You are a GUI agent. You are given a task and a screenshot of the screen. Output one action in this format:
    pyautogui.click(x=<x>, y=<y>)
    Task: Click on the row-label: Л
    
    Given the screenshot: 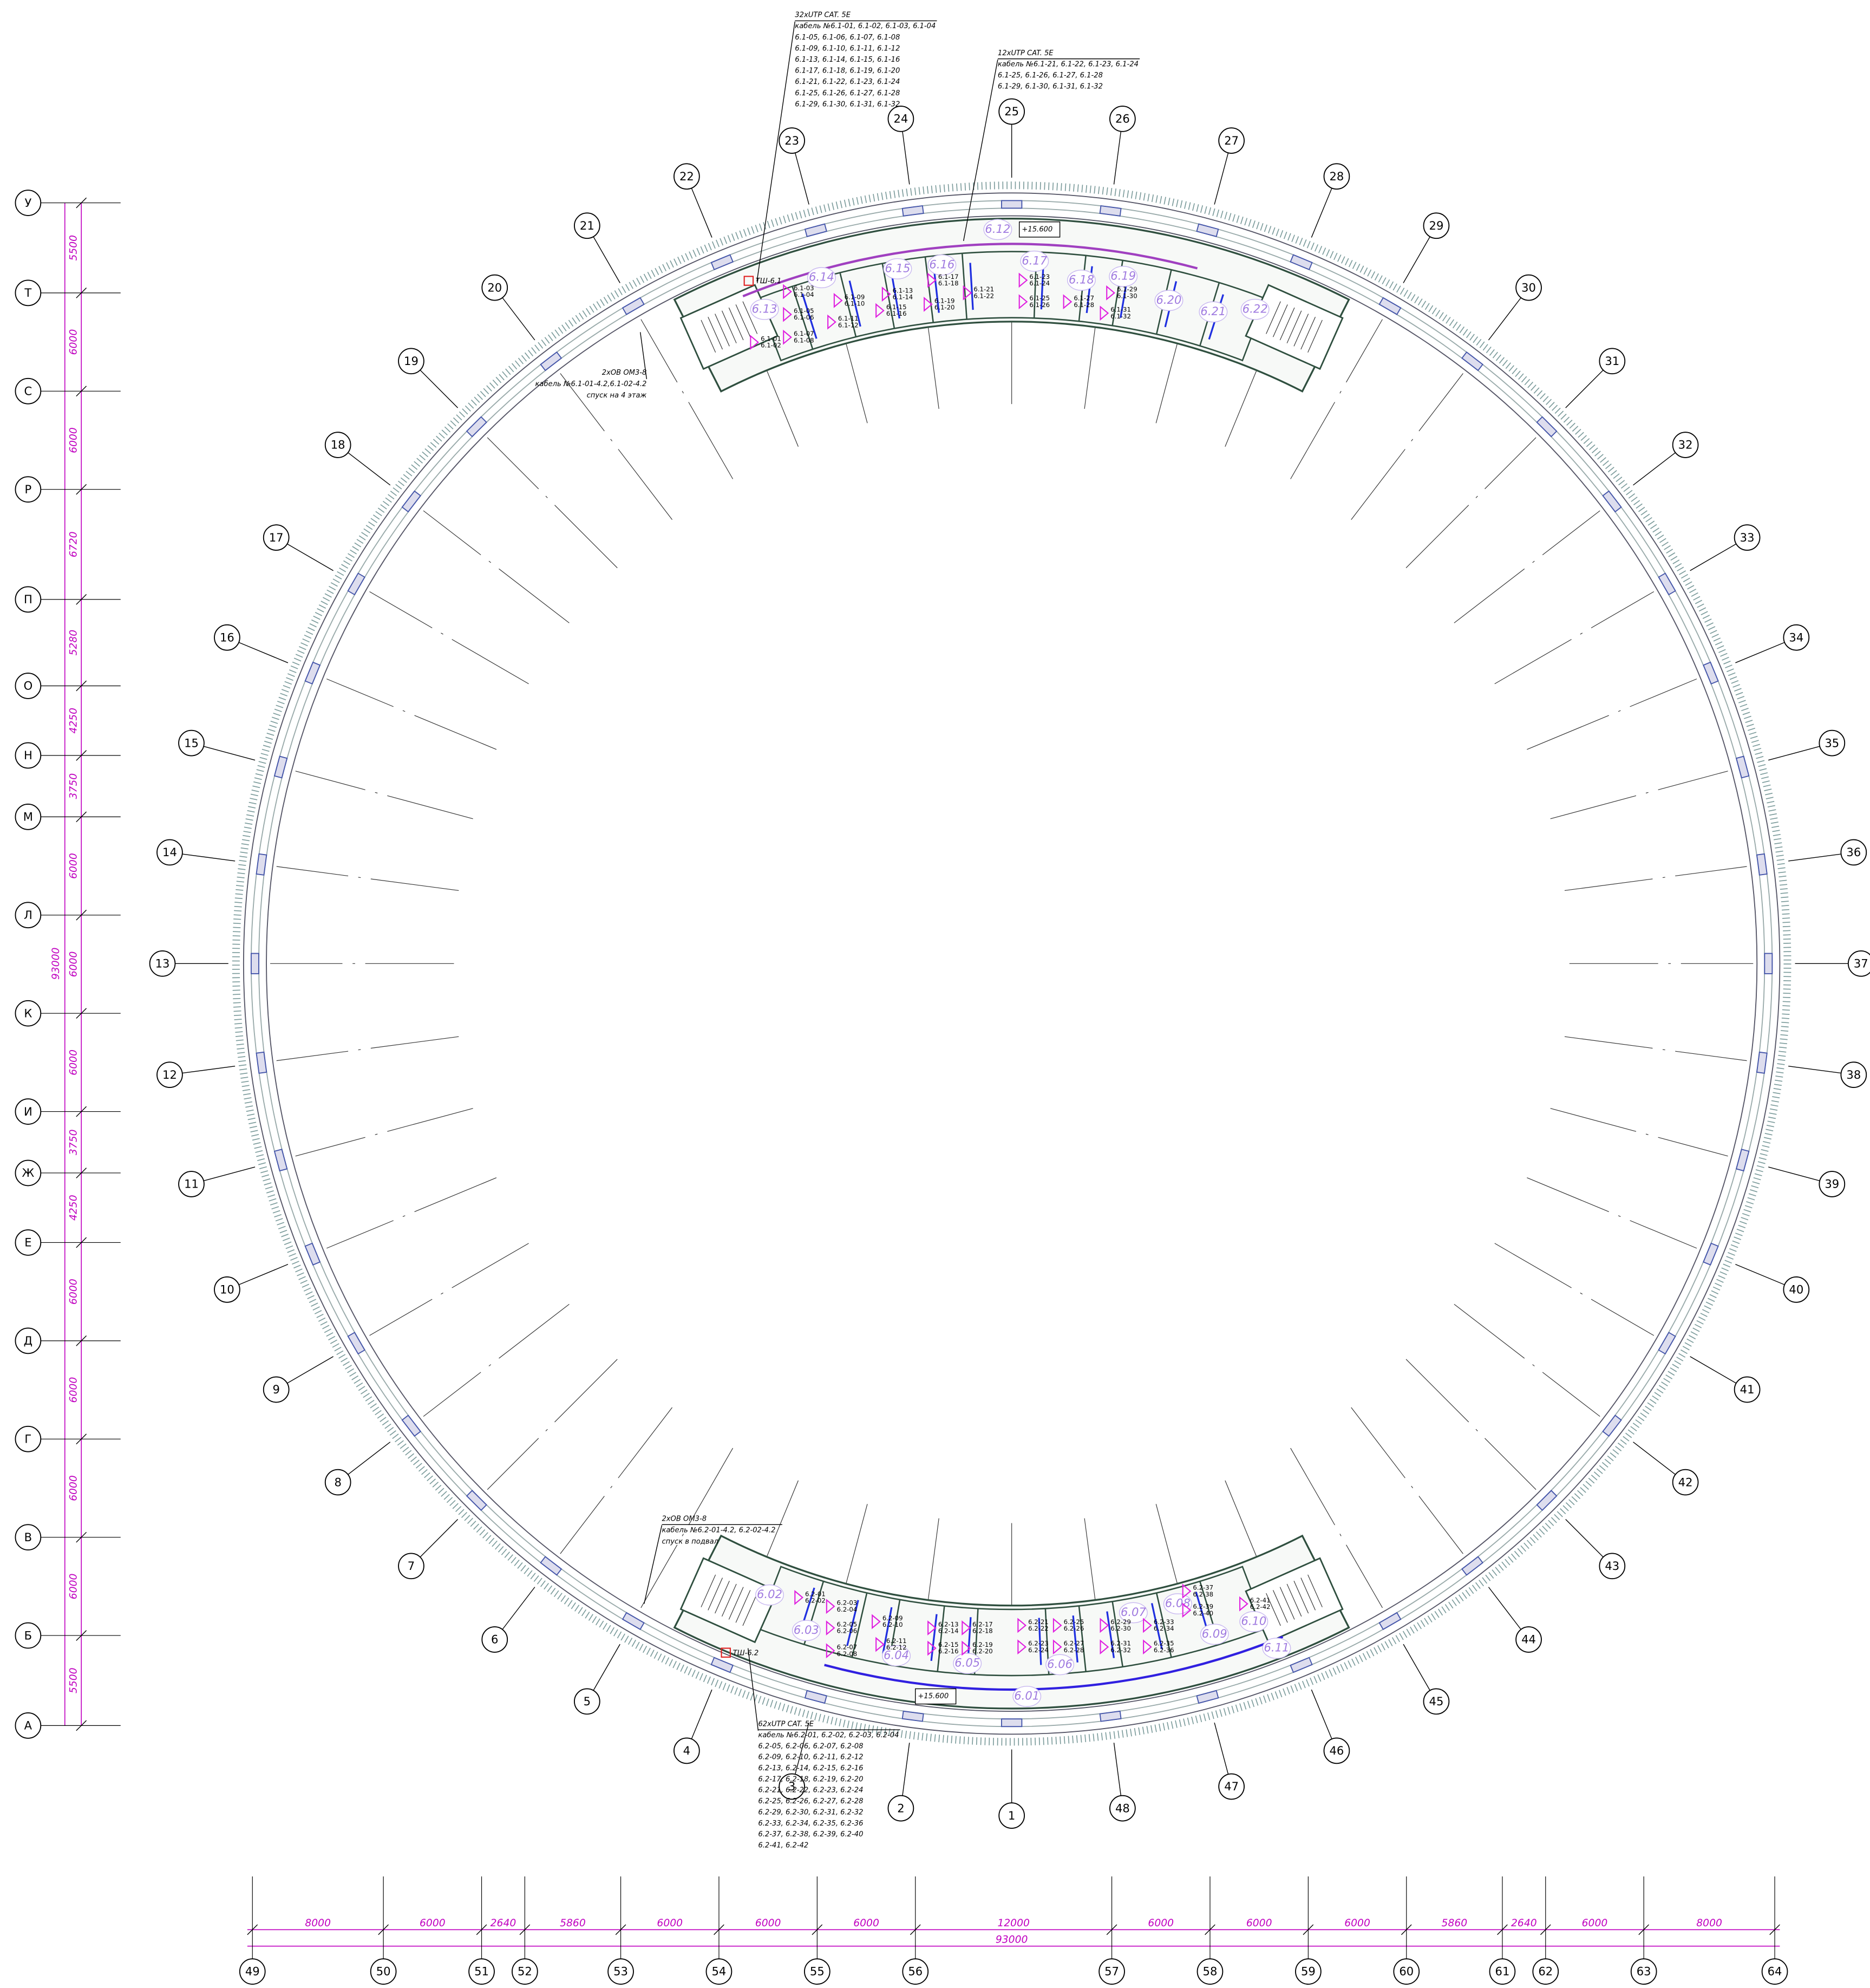 What is the action you would take?
    pyautogui.click(x=28, y=915)
    